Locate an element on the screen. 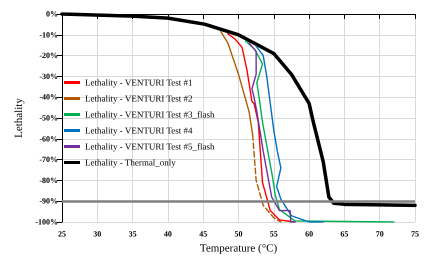 The height and width of the screenshot is (264, 431). y-tick-label: -100% is located at coordinates (46, 222).